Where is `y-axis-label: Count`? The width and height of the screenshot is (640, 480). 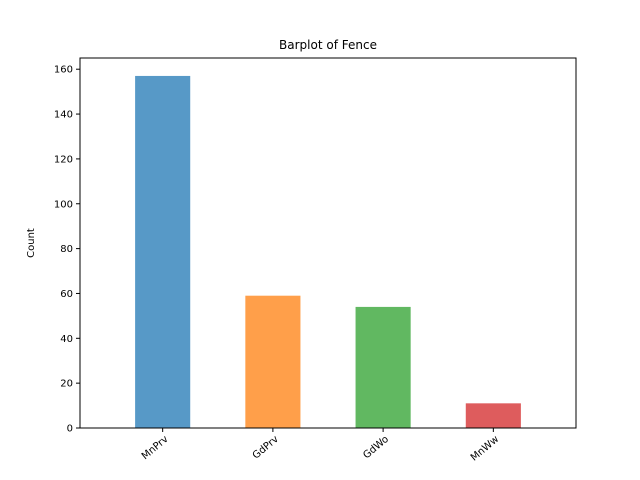
y-axis-label: Count is located at coordinates (31, 243).